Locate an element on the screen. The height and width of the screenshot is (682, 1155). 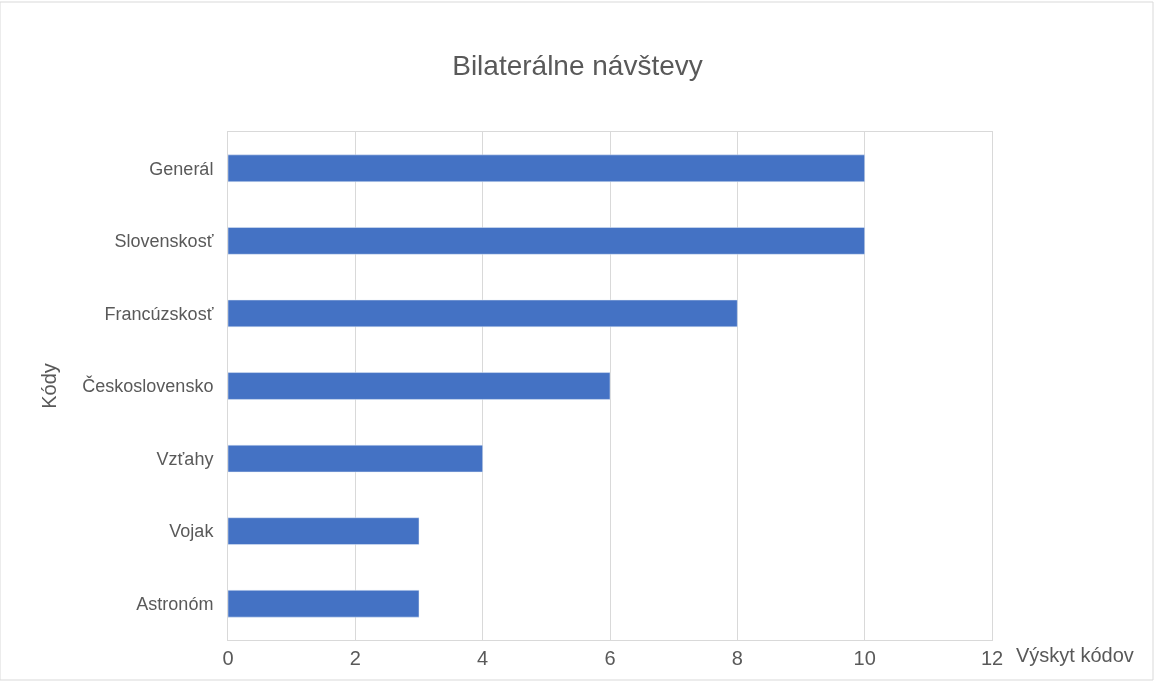
y-tick-label: Astronóm is located at coordinates (175, 604).